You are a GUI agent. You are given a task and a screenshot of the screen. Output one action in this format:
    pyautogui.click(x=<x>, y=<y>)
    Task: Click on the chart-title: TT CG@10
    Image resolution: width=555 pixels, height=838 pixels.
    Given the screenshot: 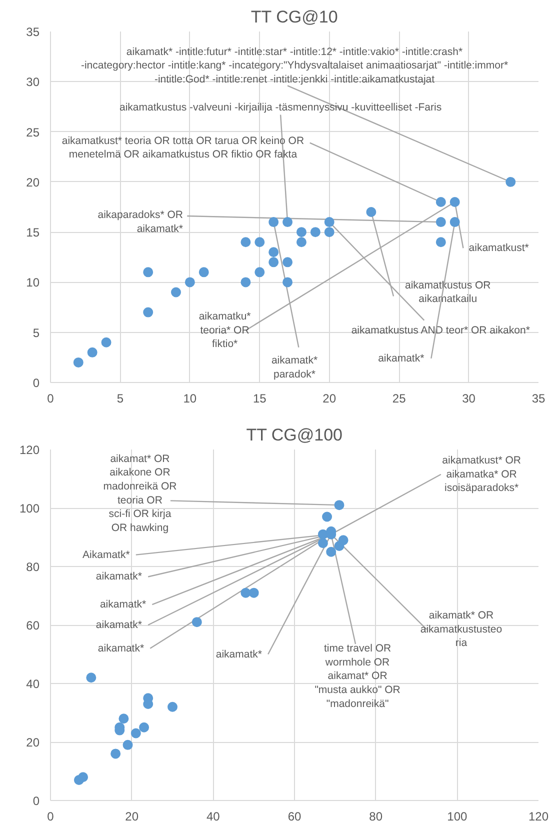 What is the action you would take?
    pyautogui.click(x=294, y=17)
    